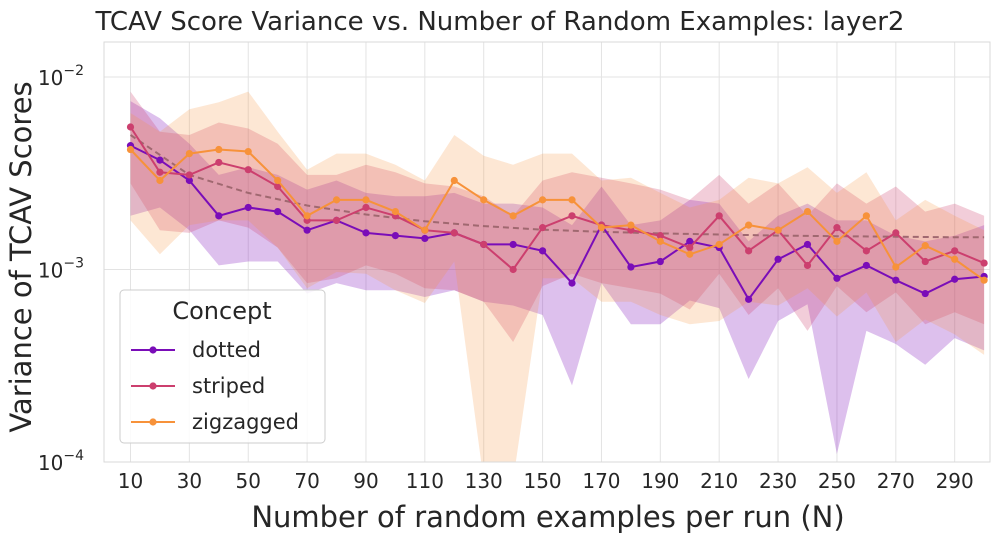 This screenshot has width=996, height=536. Describe the element at coordinates (226, 350) in the screenshot. I see `legend-label: dotted` at that location.